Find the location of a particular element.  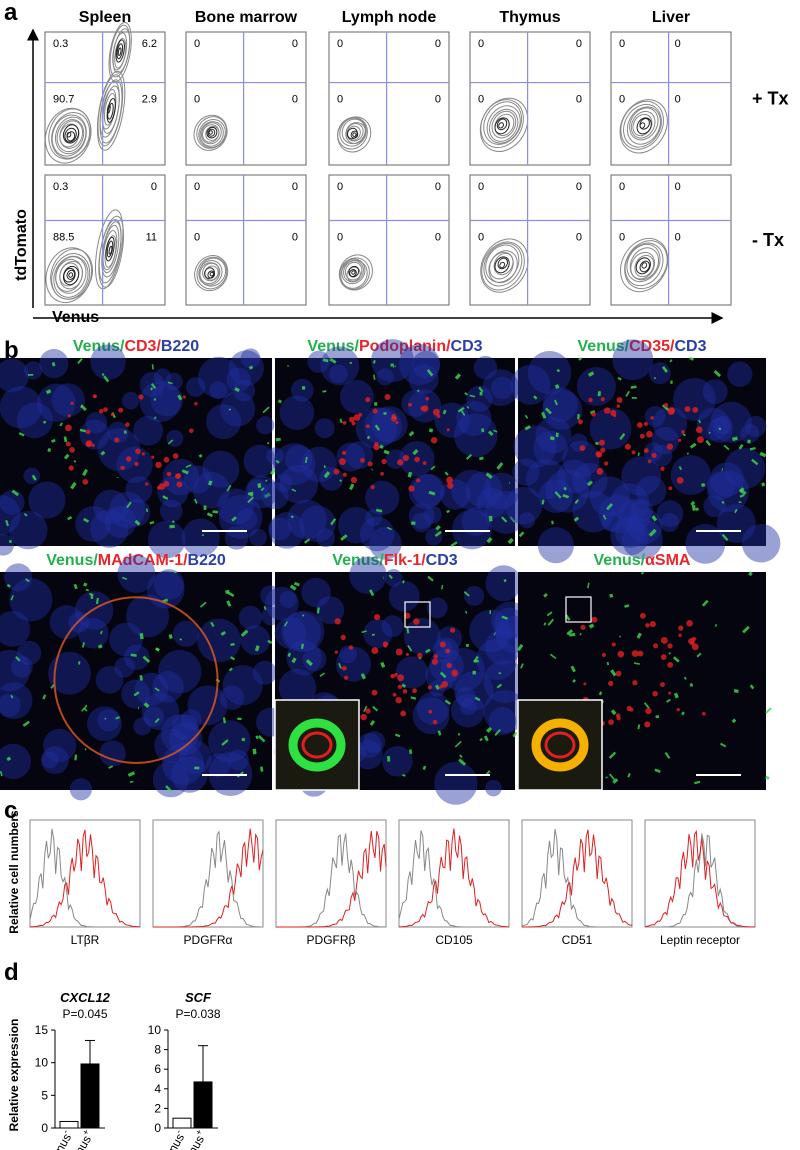

plot-frame is located at coordinates (577, 873).